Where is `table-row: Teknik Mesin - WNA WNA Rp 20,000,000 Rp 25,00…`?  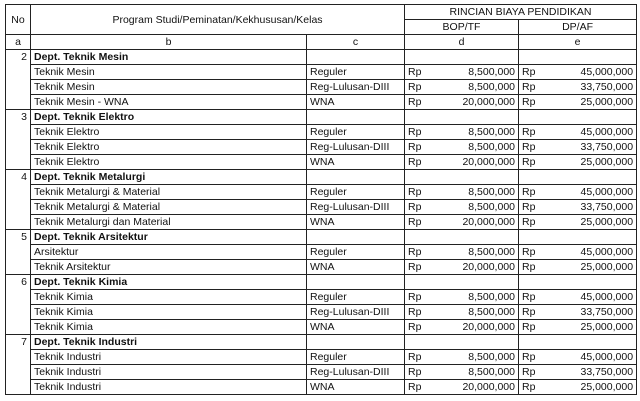
table-row: Teknik Mesin - WNA WNA Rp 20,000,000 Rp 25,00… is located at coordinates (322, 102).